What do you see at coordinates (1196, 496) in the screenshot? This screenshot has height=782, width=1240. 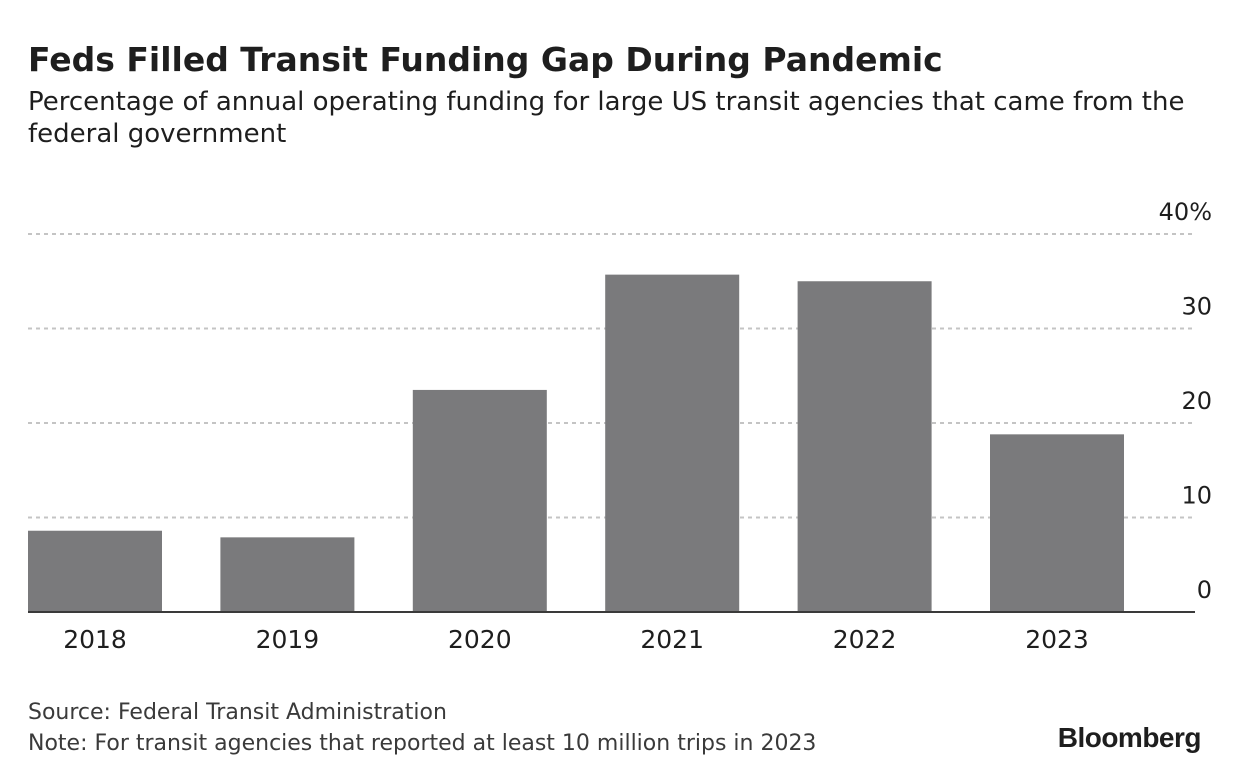 I see `y-tick-label: 10` at bounding box center [1196, 496].